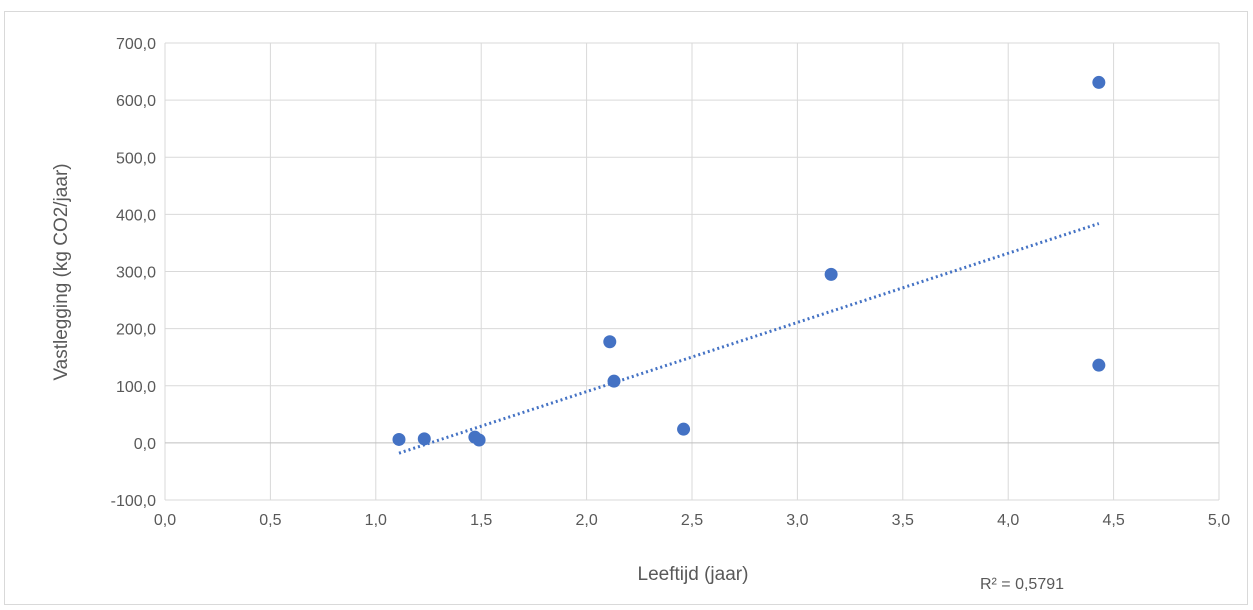 This screenshot has height=610, width=1253. Describe the element at coordinates (136, 330) in the screenshot. I see `y-tick-label: 200,0` at that location.